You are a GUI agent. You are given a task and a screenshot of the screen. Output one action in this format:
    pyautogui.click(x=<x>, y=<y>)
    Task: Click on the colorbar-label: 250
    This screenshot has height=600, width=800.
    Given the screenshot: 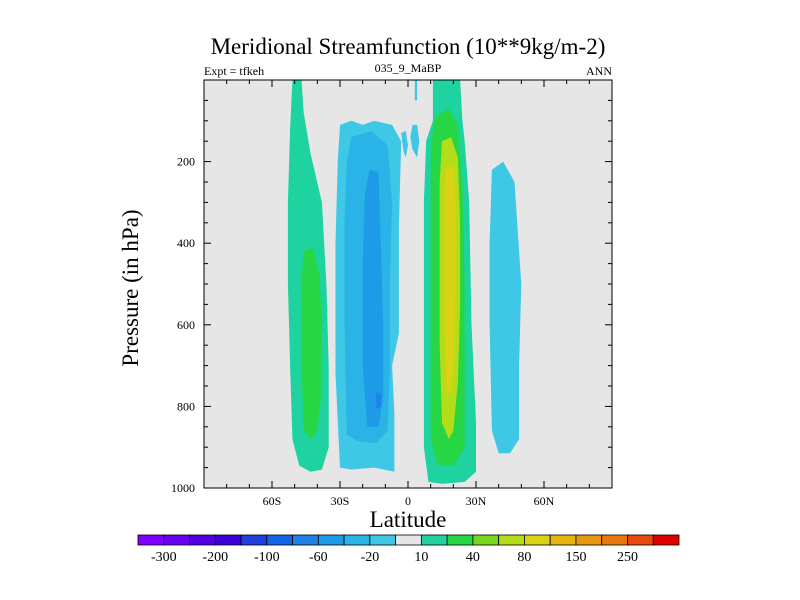 What is the action you would take?
    pyautogui.click(x=627, y=557)
    